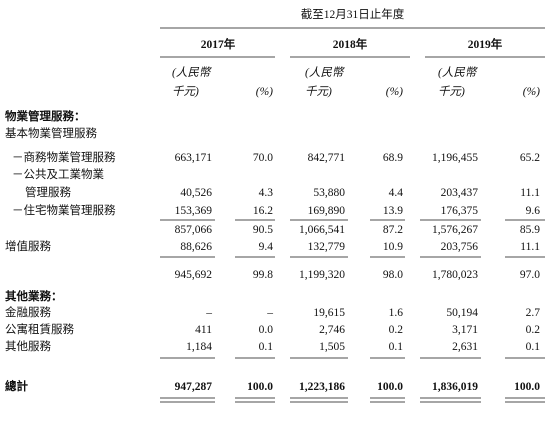 The width and height of the screenshot is (550, 426). I want to click on cell-value: 19,615, so click(329, 313).